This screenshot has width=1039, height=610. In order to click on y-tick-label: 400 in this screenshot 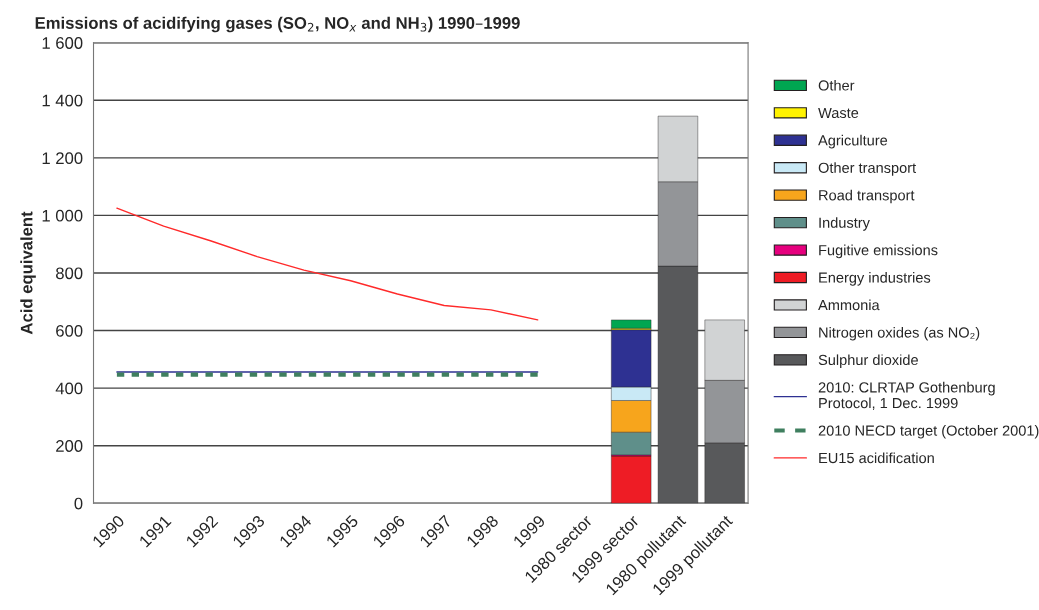, I will do `click(69, 388)`.